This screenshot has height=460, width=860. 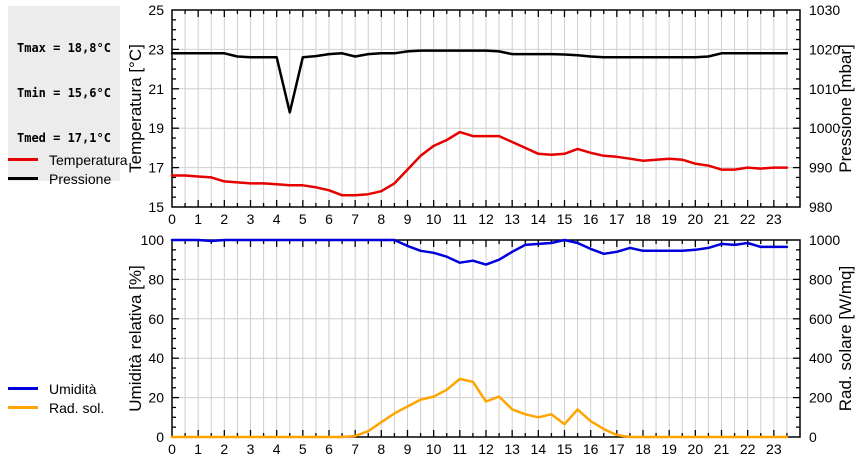 What do you see at coordinates (821, 168) in the screenshot?
I see `svg-text: 990` at bounding box center [821, 168].